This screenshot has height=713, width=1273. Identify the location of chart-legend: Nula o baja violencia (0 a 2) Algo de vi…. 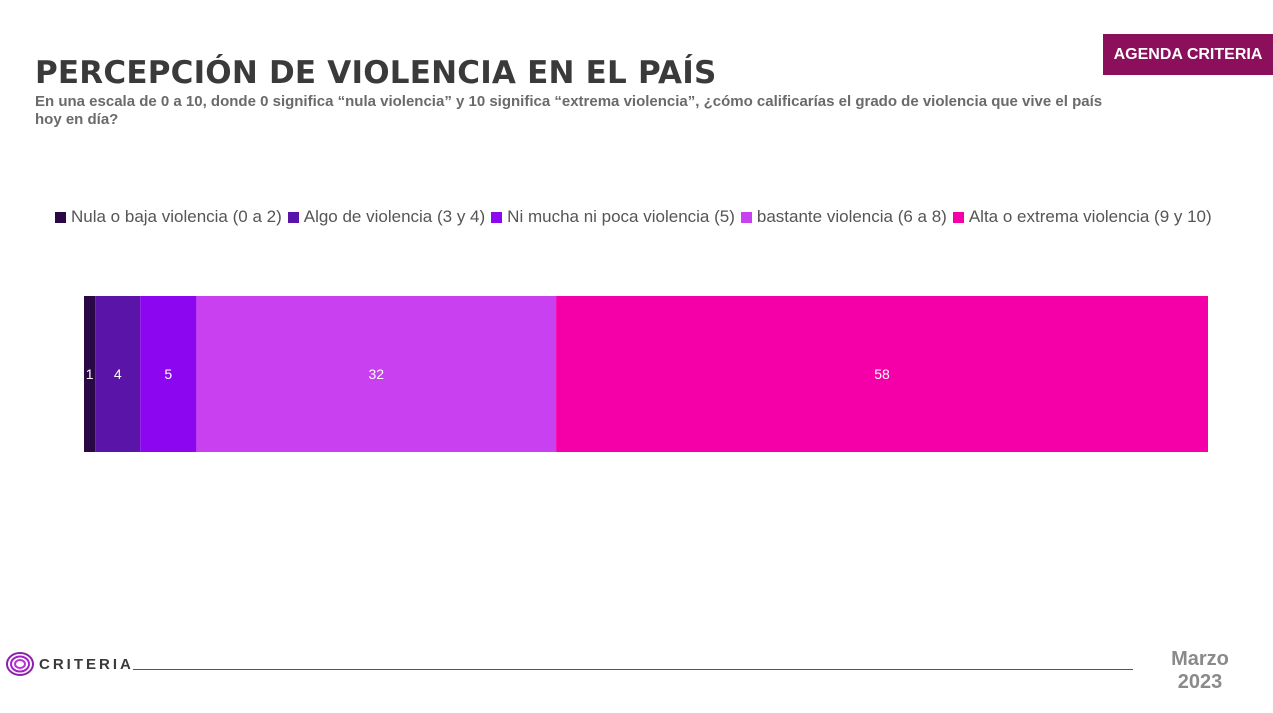
(655, 217).